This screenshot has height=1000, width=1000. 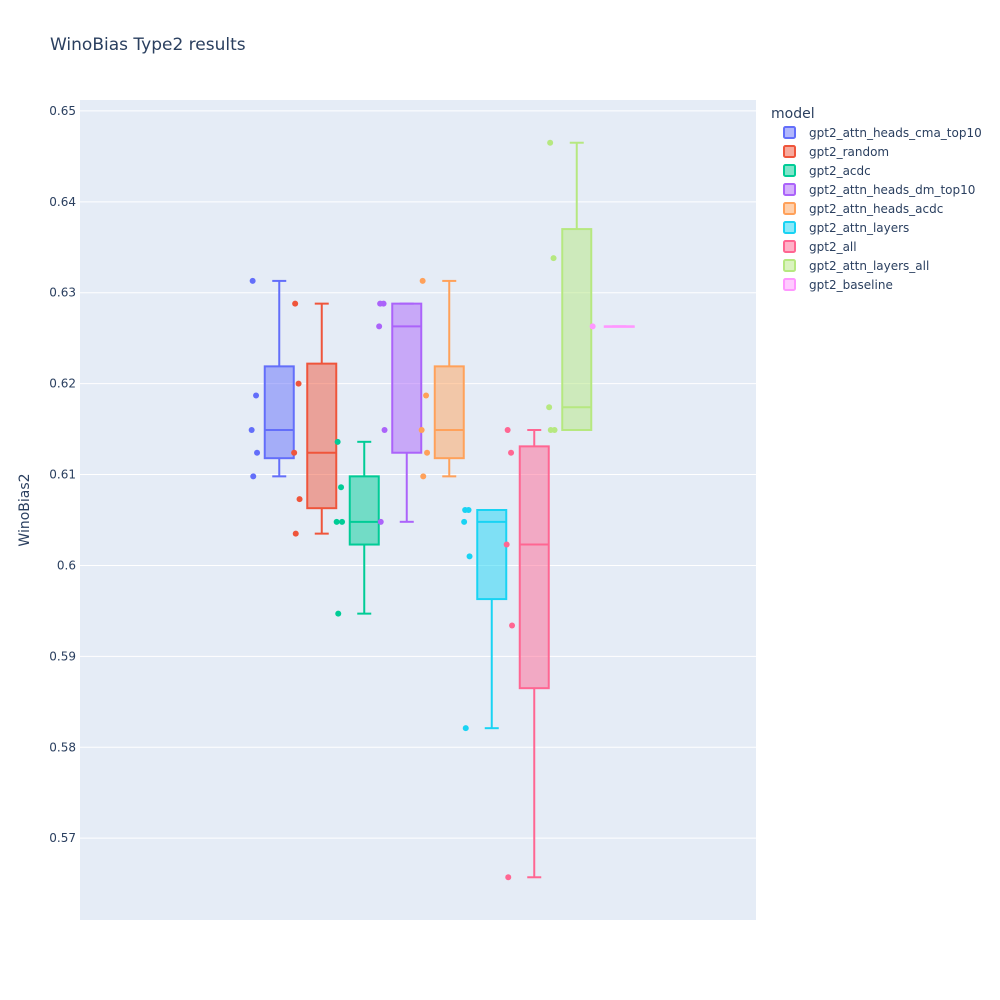 I want to click on legend-item-gpt2_attn_layers_all: gpt2_attn_layers_all, so click(x=856, y=266).